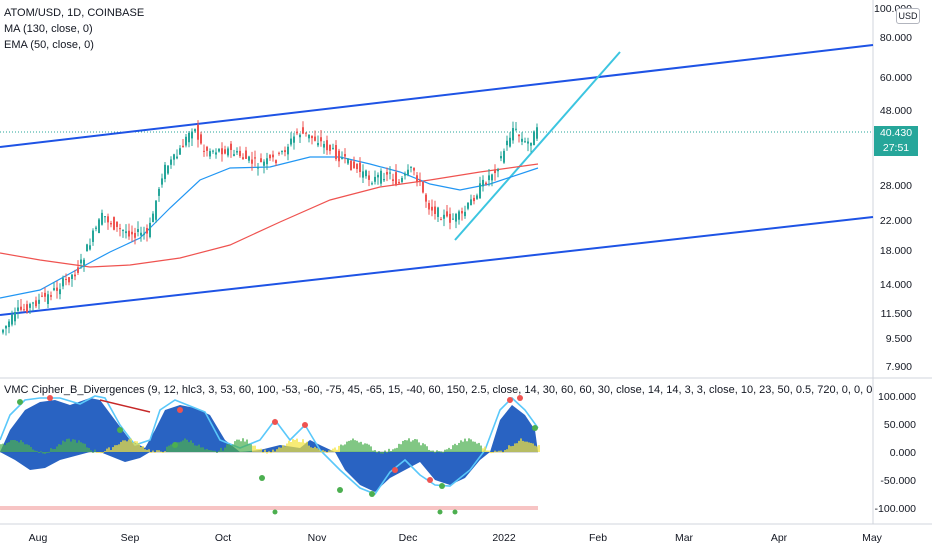  I want to click on money-flow-wave-left-low, so click(75, 461).